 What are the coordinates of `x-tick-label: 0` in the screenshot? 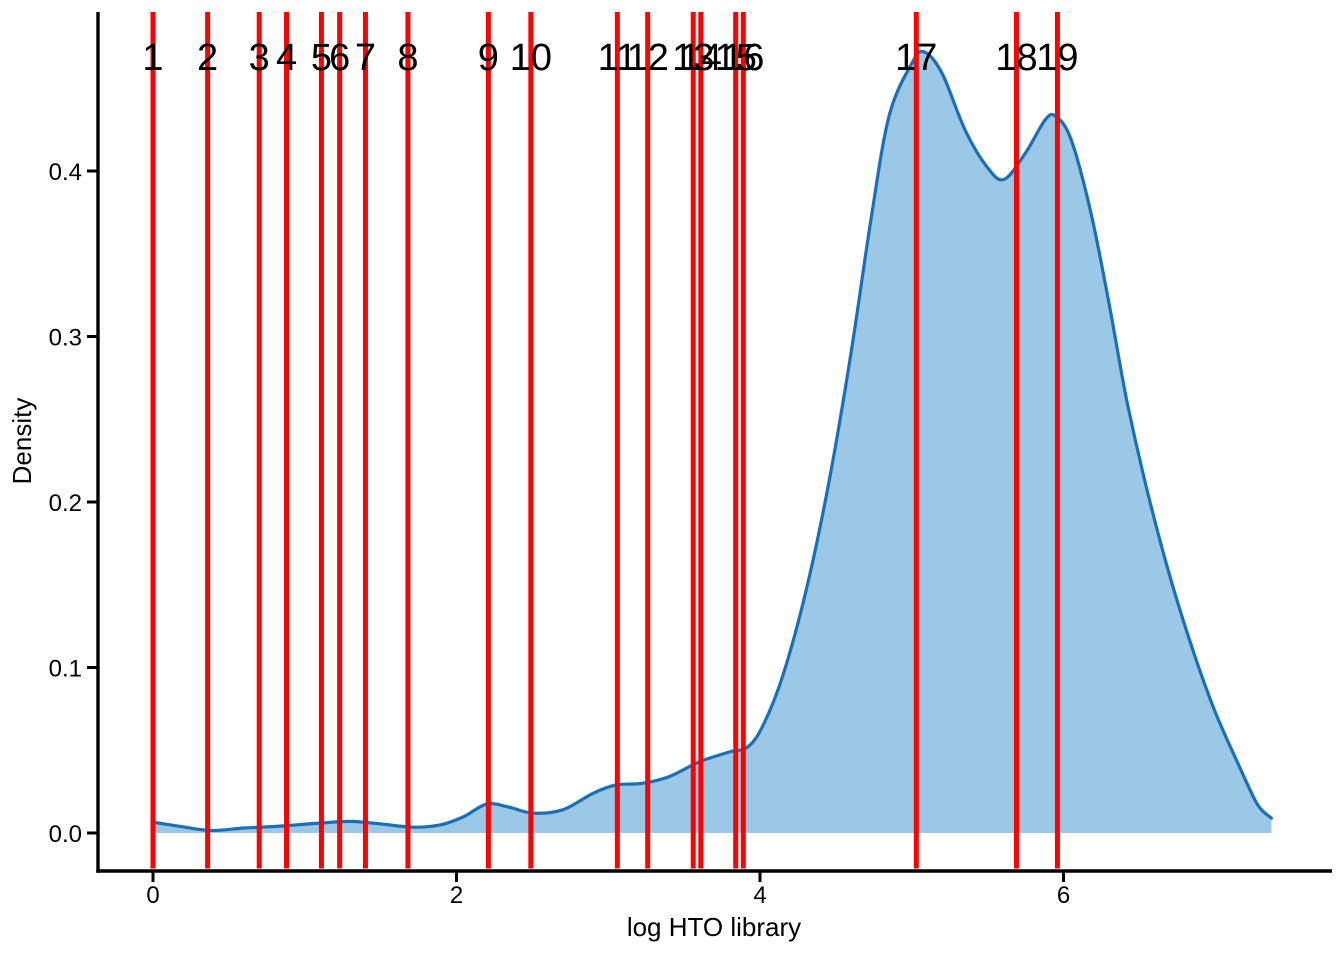 It's located at (152, 895).